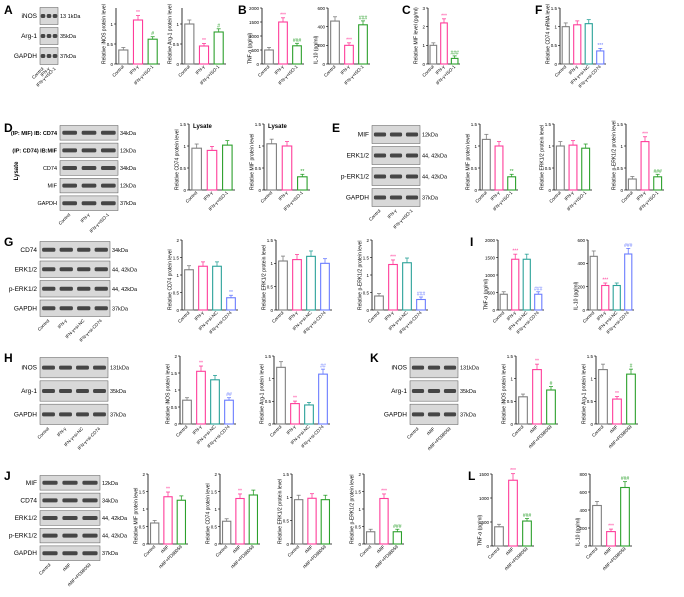 The width and height of the screenshot is (684, 597). I want to click on y-axis-label: Relative ERK1/2 protein level, so click(543, 157).